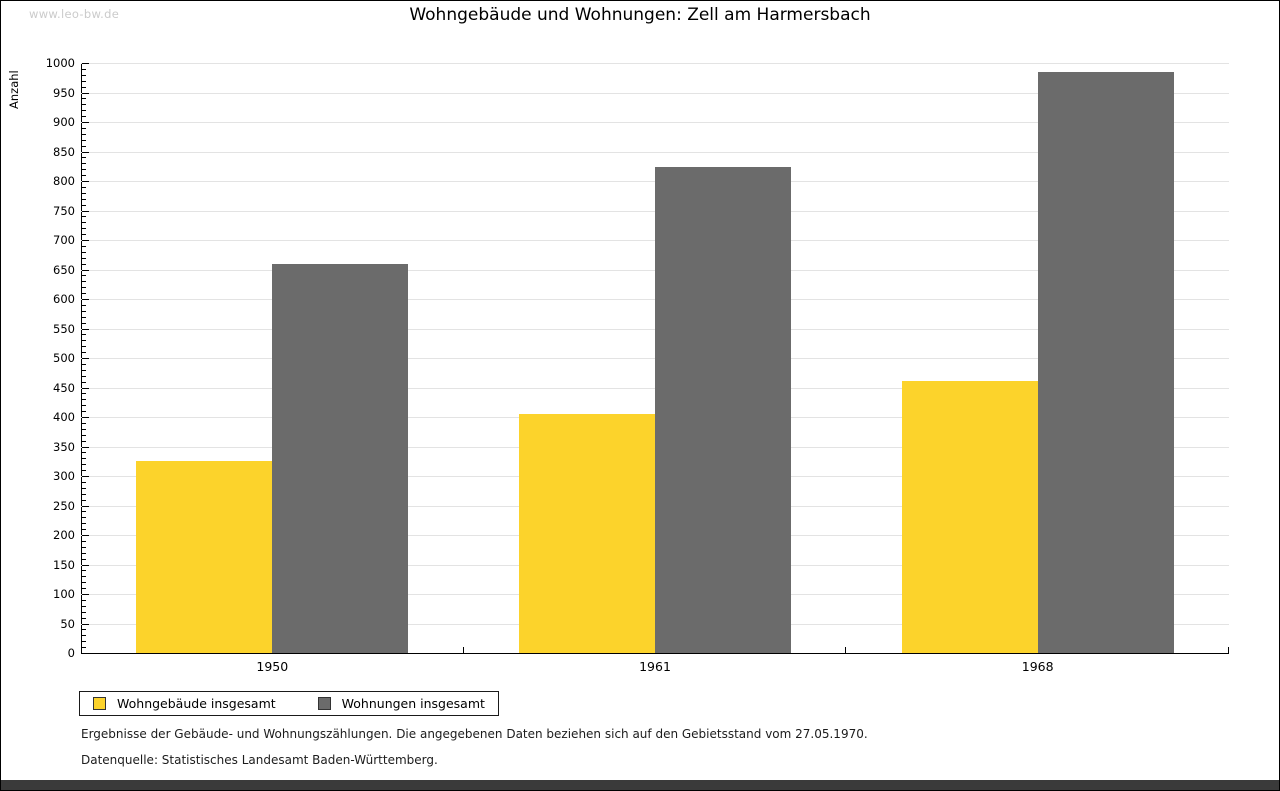  I want to click on y-tick-label-50: 50, so click(67, 623).